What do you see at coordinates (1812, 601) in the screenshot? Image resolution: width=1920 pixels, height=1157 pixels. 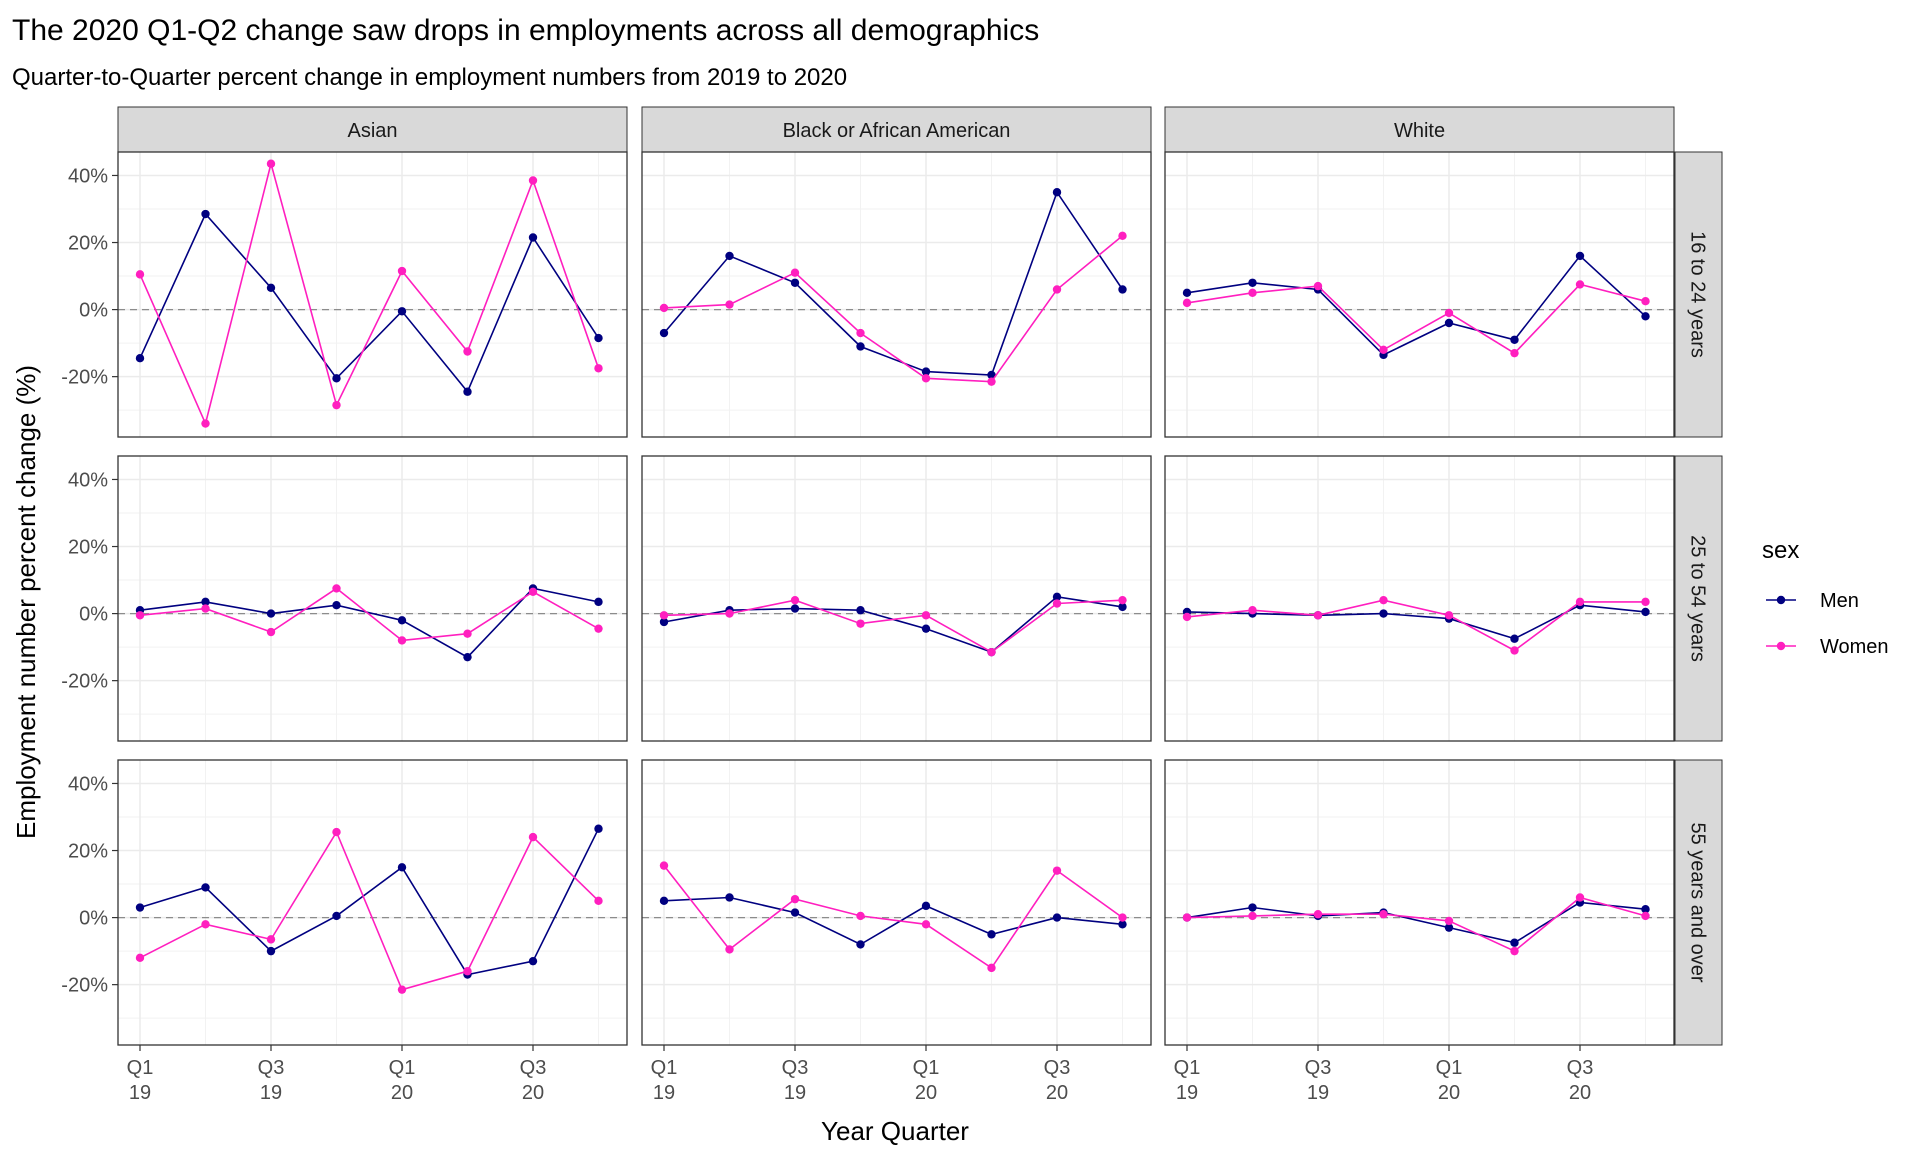 I see `legend-entry-men: Men` at bounding box center [1812, 601].